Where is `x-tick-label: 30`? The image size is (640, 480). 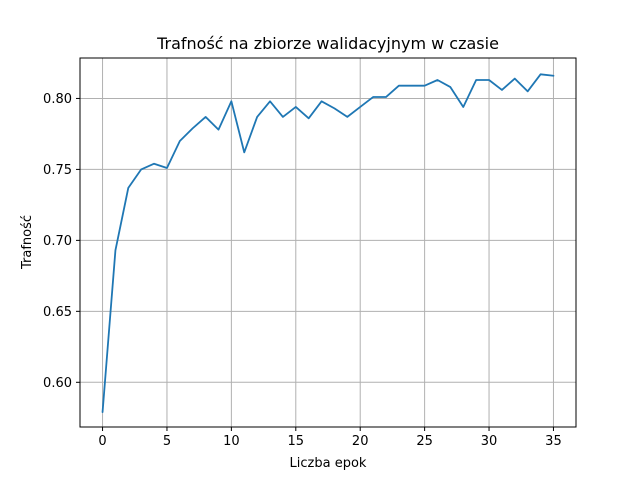
x-tick-label: 30 is located at coordinates (489, 441).